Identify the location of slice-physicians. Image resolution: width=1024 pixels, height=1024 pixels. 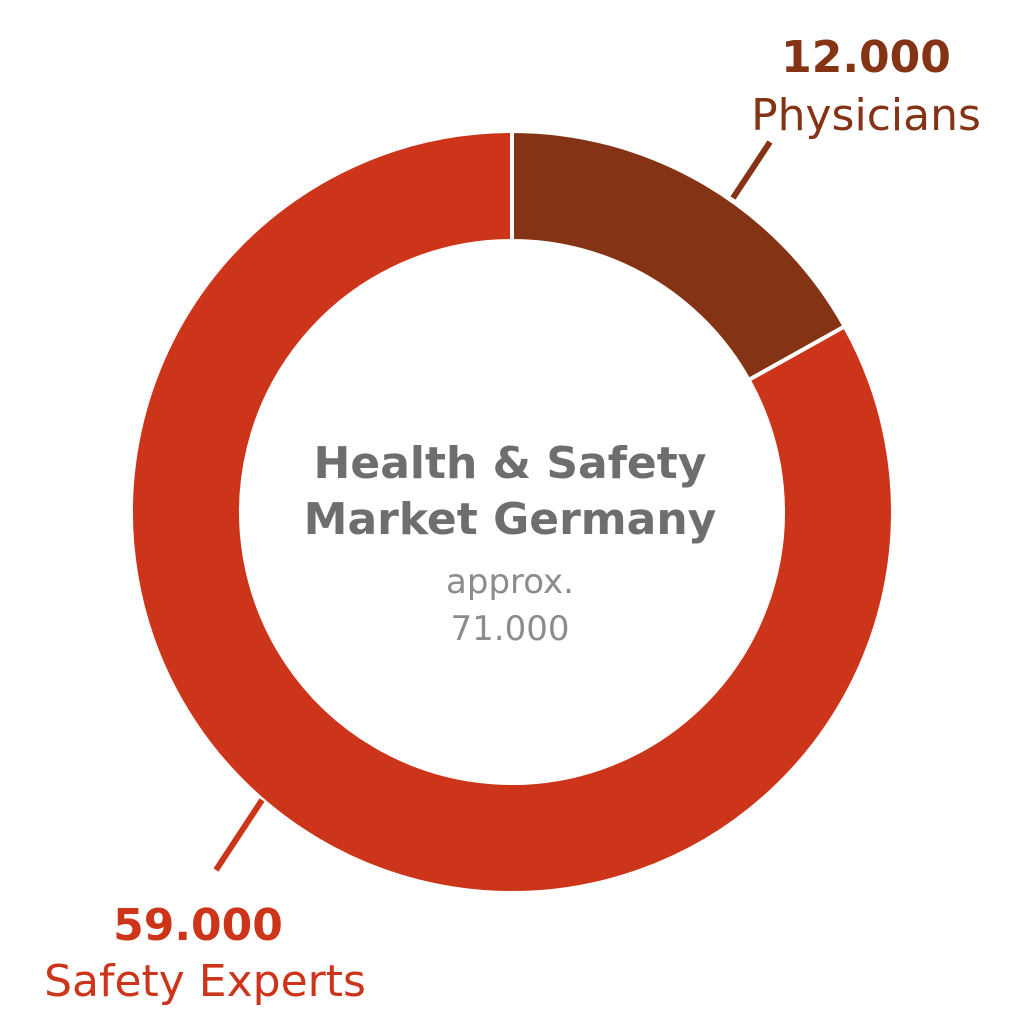
(679, 255).